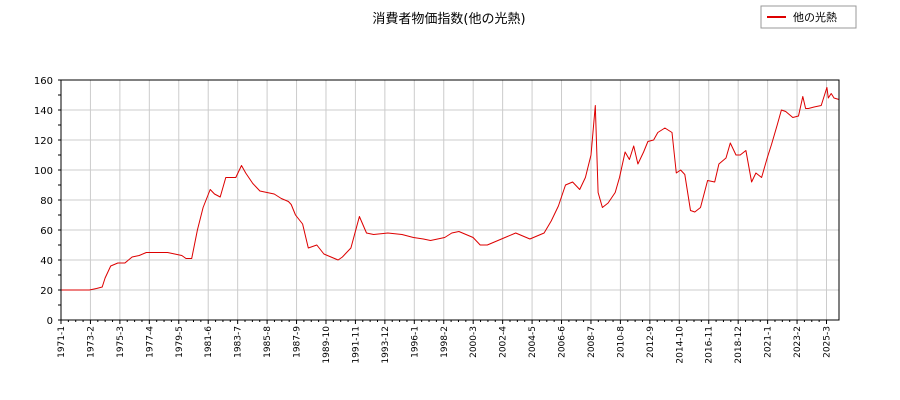 The image size is (900, 400). Describe the element at coordinates (533, 342) in the screenshot. I see `x-tick-label: 2004-5` at that location.